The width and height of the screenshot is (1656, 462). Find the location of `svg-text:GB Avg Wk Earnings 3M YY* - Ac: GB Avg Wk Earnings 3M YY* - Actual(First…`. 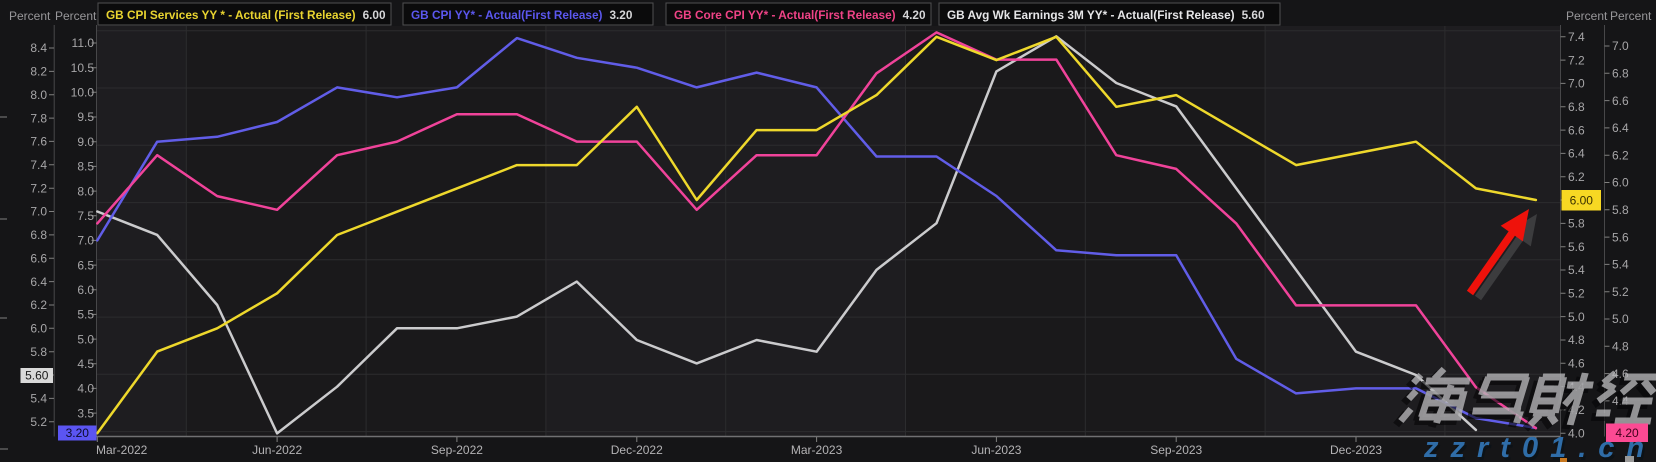

svg-text:GB Avg Wk Earnings 3M YY* - Ac: GB Avg Wk Earnings 3M YY* - Actual(First… is located at coordinates (1106, 15).